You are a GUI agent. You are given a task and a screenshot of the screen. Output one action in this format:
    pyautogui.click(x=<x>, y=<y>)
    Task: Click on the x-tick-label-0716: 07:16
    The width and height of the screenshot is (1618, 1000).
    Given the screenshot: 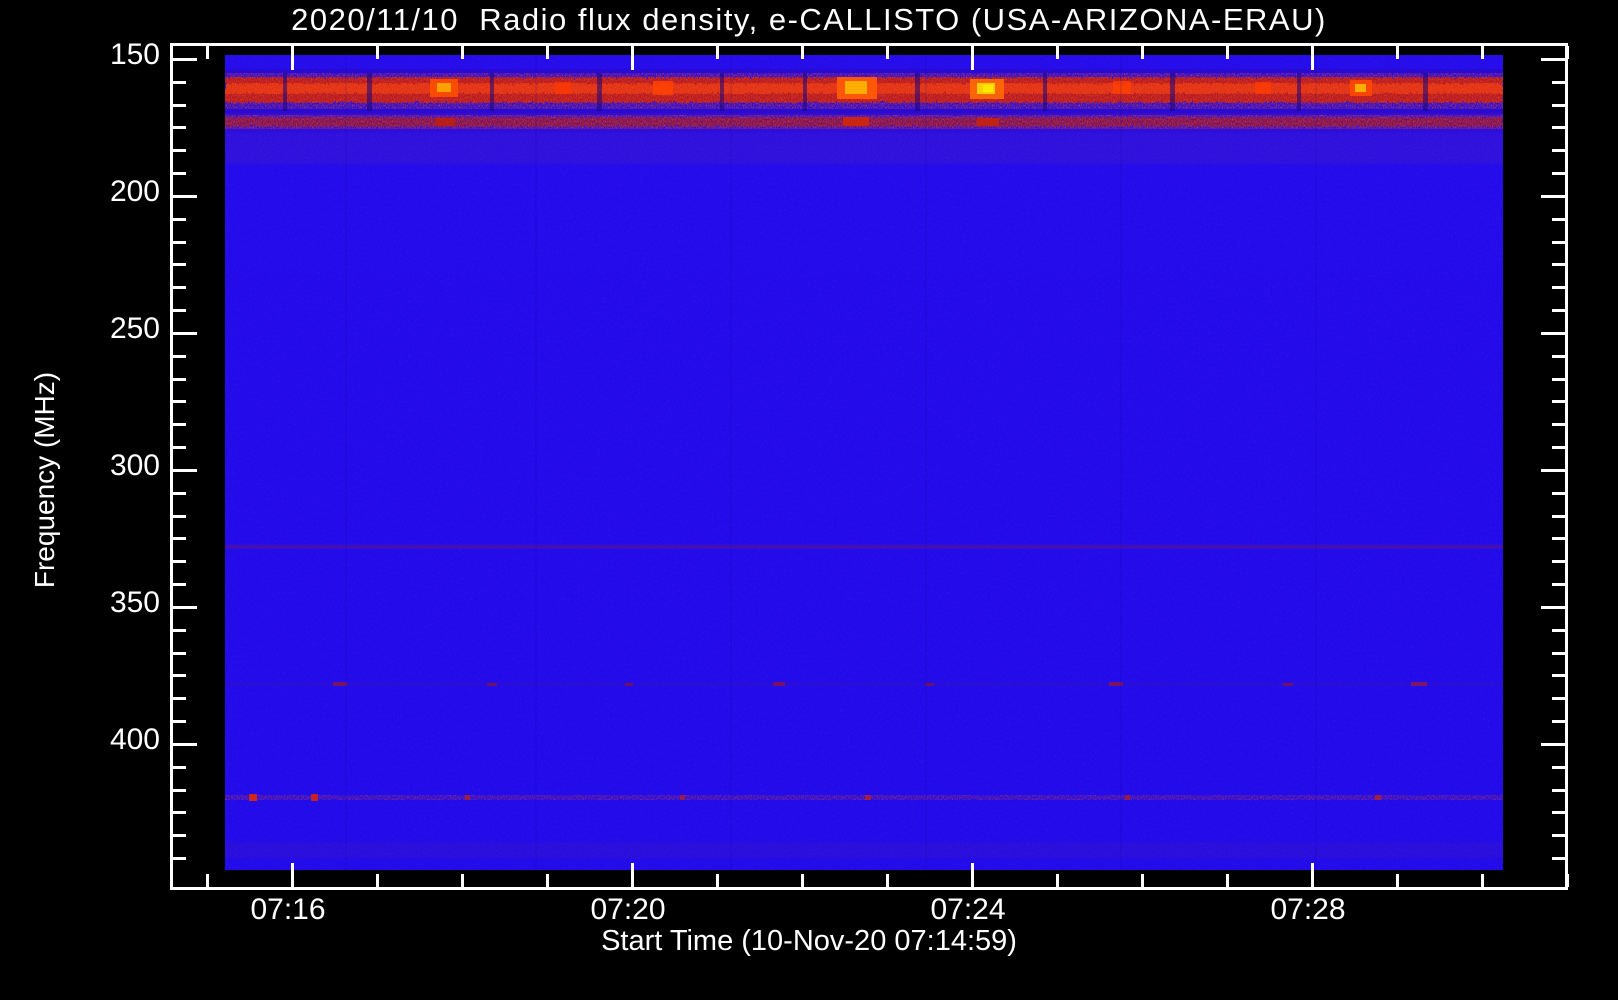 What is the action you would take?
    pyautogui.click(x=288, y=909)
    